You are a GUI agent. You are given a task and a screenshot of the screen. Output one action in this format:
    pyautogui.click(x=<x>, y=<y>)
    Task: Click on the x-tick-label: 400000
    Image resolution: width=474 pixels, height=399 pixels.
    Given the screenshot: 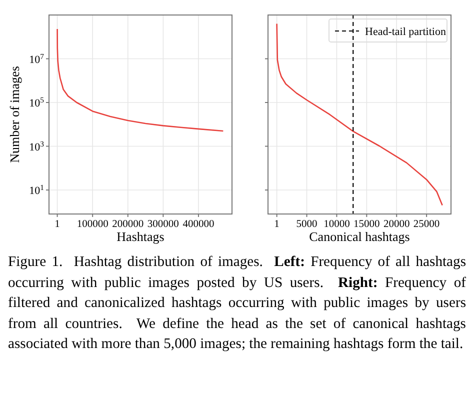 What is the action you would take?
    pyautogui.click(x=198, y=224)
    